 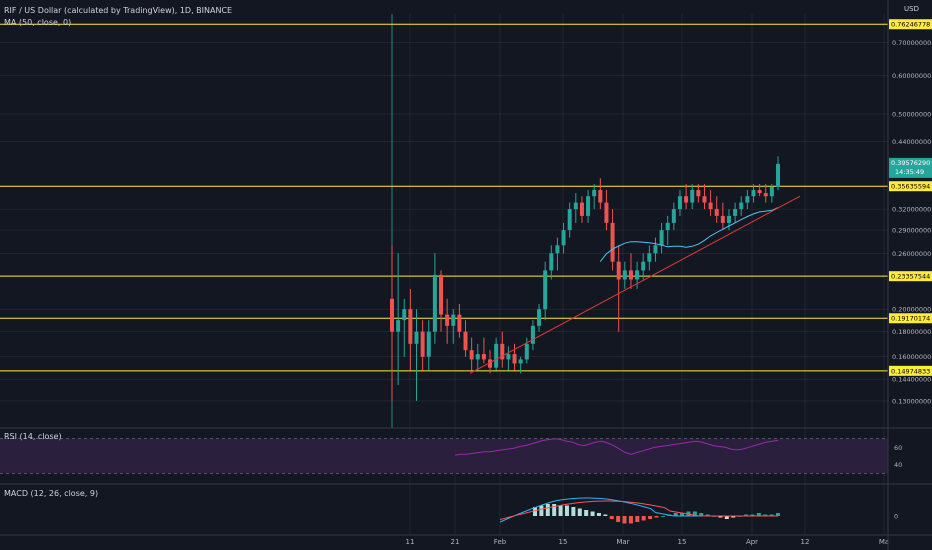 What do you see at coordinates (410, 542) in the screenshot?
I see `time-tick-label: 11` at bounding box center [410, 542].